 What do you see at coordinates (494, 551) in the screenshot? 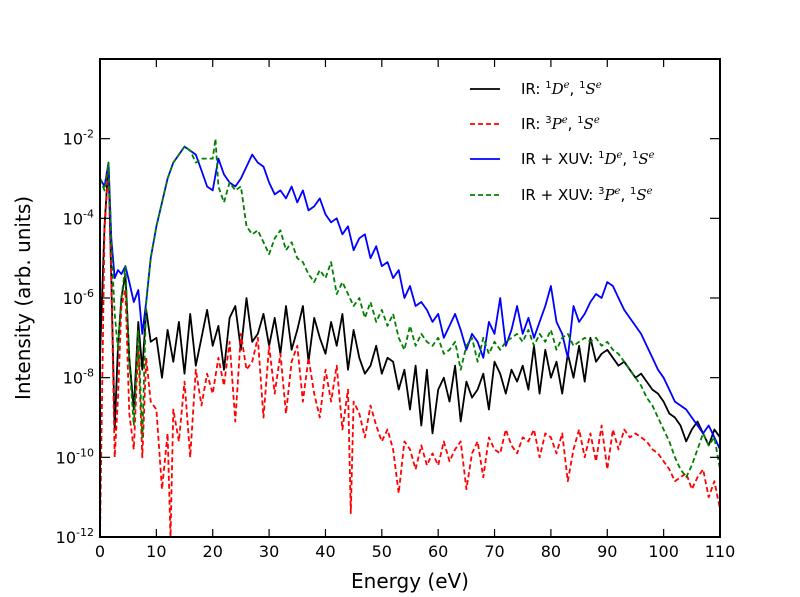
I see `x-tick-label: 70` at bounding box center [494, 551].